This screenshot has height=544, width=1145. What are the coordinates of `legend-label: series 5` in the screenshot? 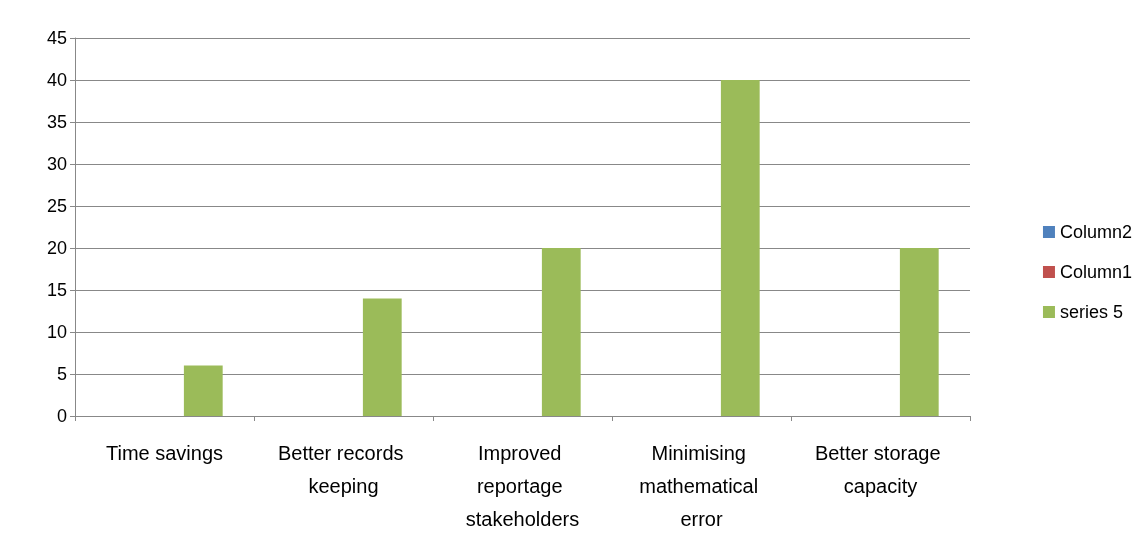 It's located at (1091, 312).